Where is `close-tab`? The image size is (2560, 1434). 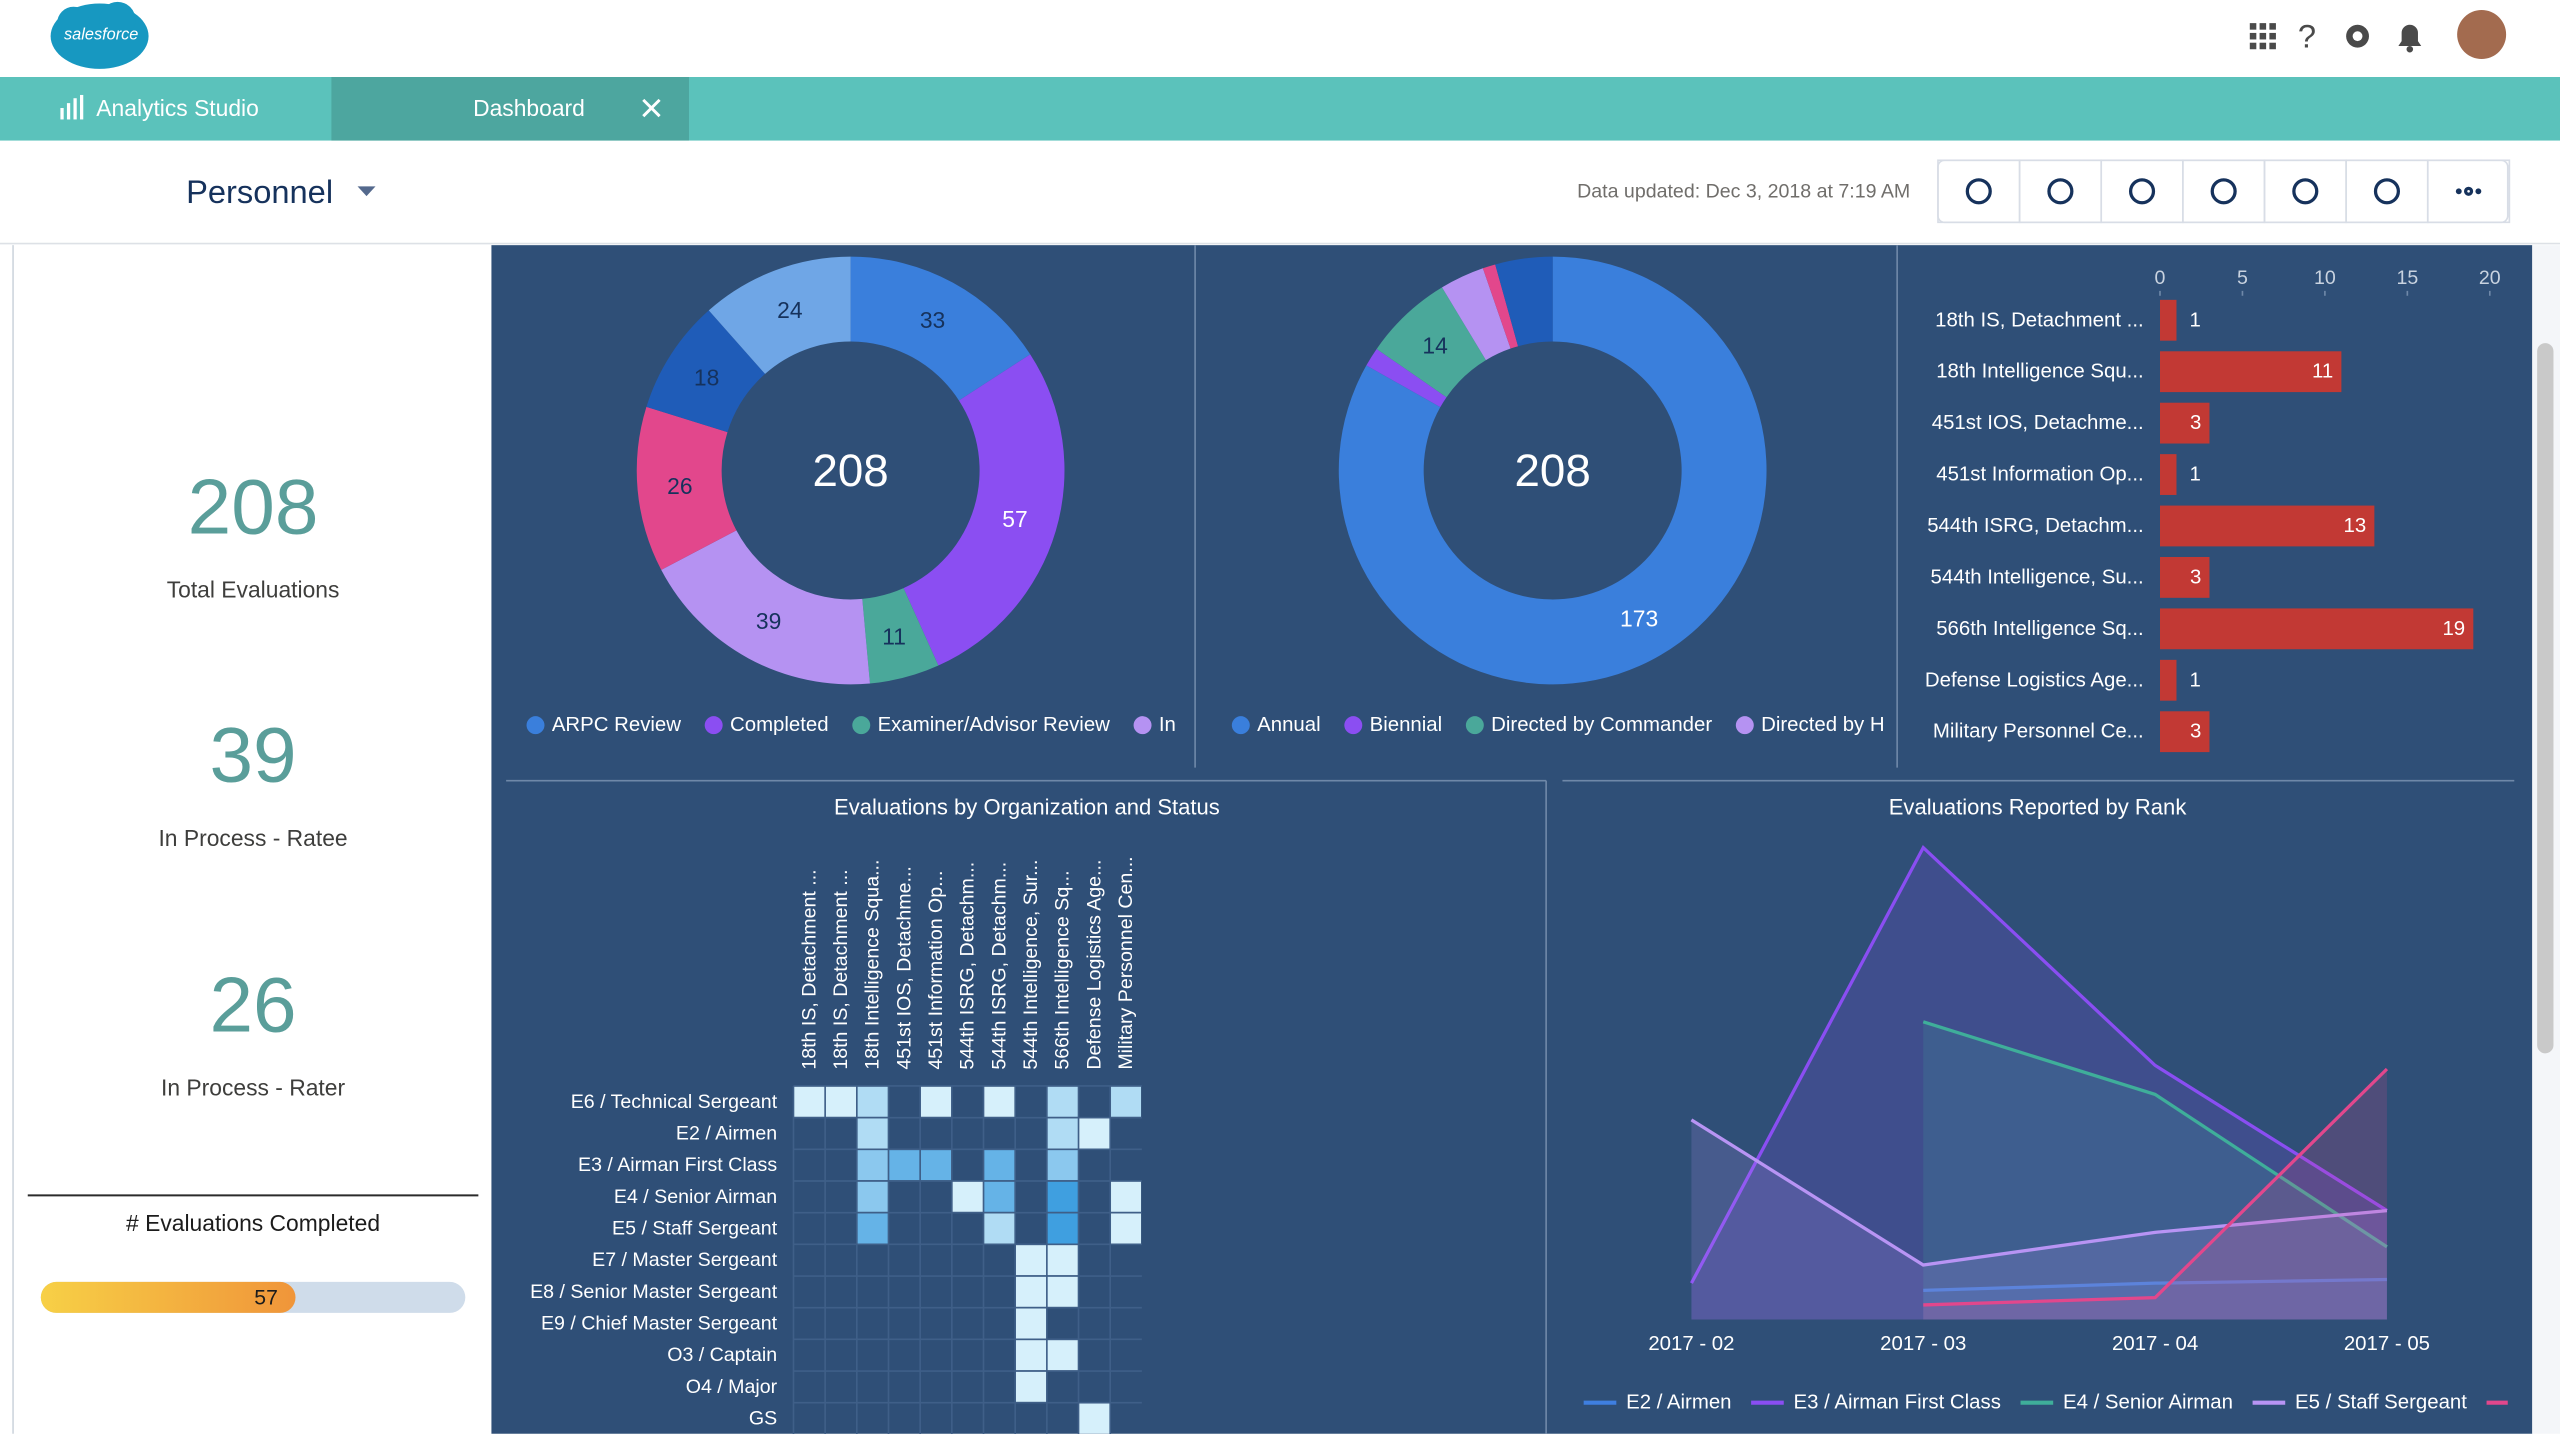
close-tab is located at coordinates (651, 108).